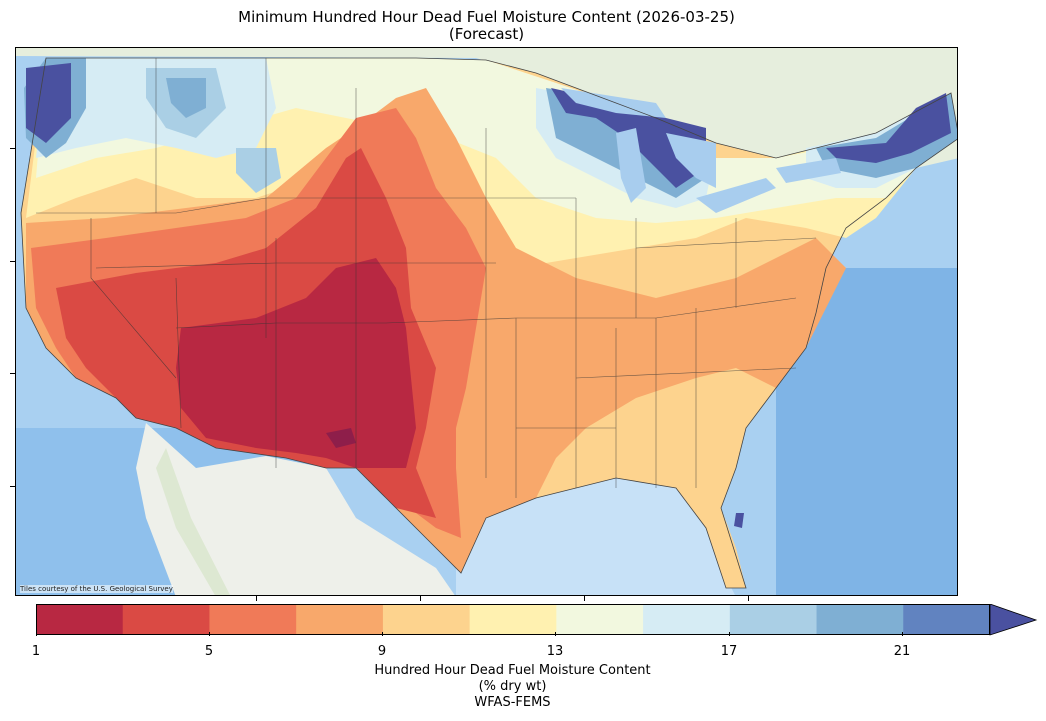 The height and width of the screenshot is (721, 1046). I want to click on lake-ontario, so click(808, 170).